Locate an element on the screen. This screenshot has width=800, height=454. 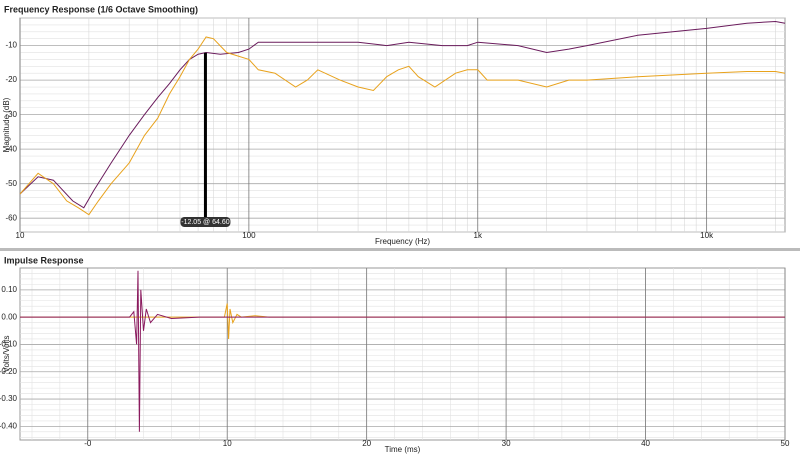
y-tick-label: -30 is located at coordinates (11, 114).